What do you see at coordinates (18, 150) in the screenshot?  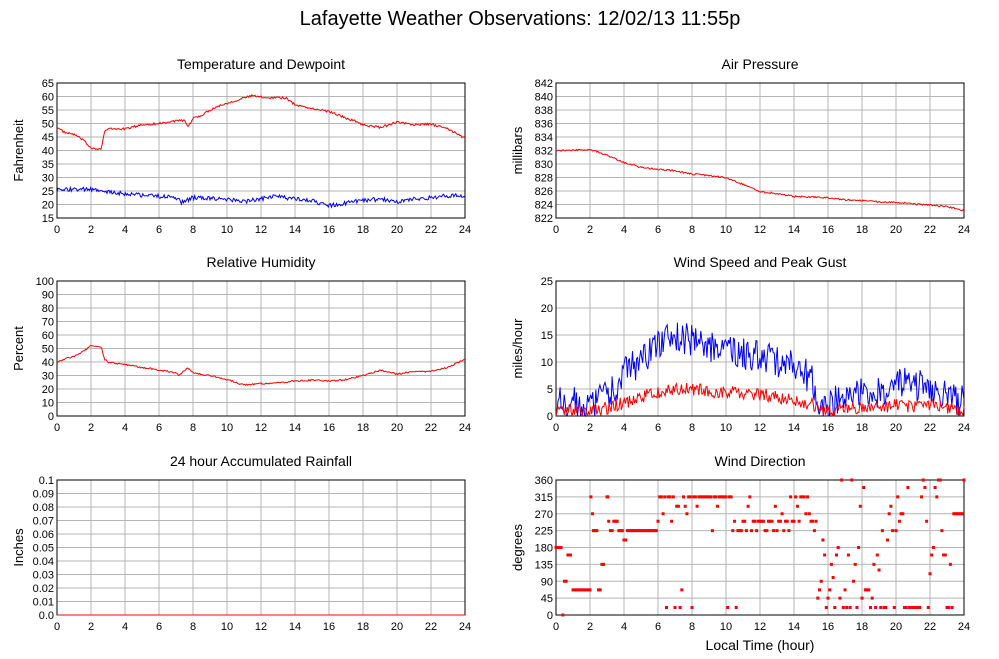 I see `y-axis-label: Fahrenheit` at bounding box center [18, 150].